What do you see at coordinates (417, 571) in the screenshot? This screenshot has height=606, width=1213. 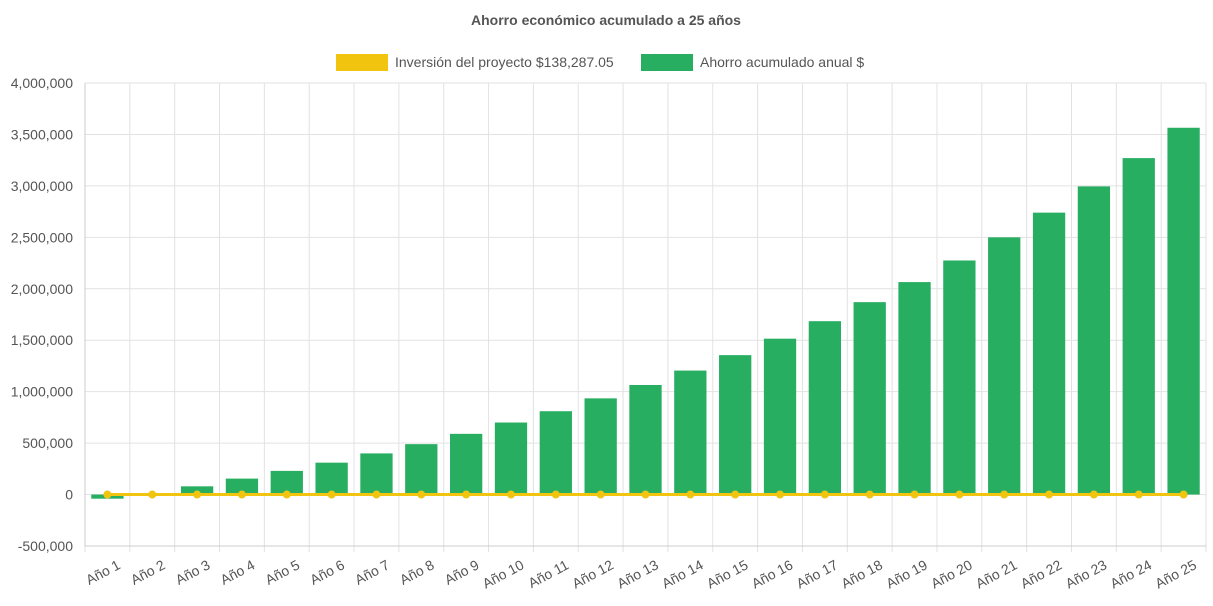 I see `x-tick-label: Año 8` at bounding box center [417, 571].